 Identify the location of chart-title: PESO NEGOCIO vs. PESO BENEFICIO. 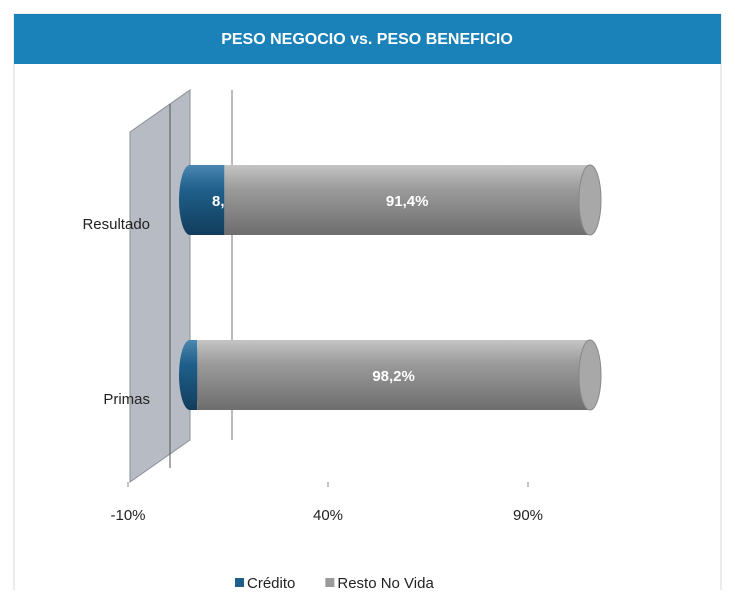
(367, 39).